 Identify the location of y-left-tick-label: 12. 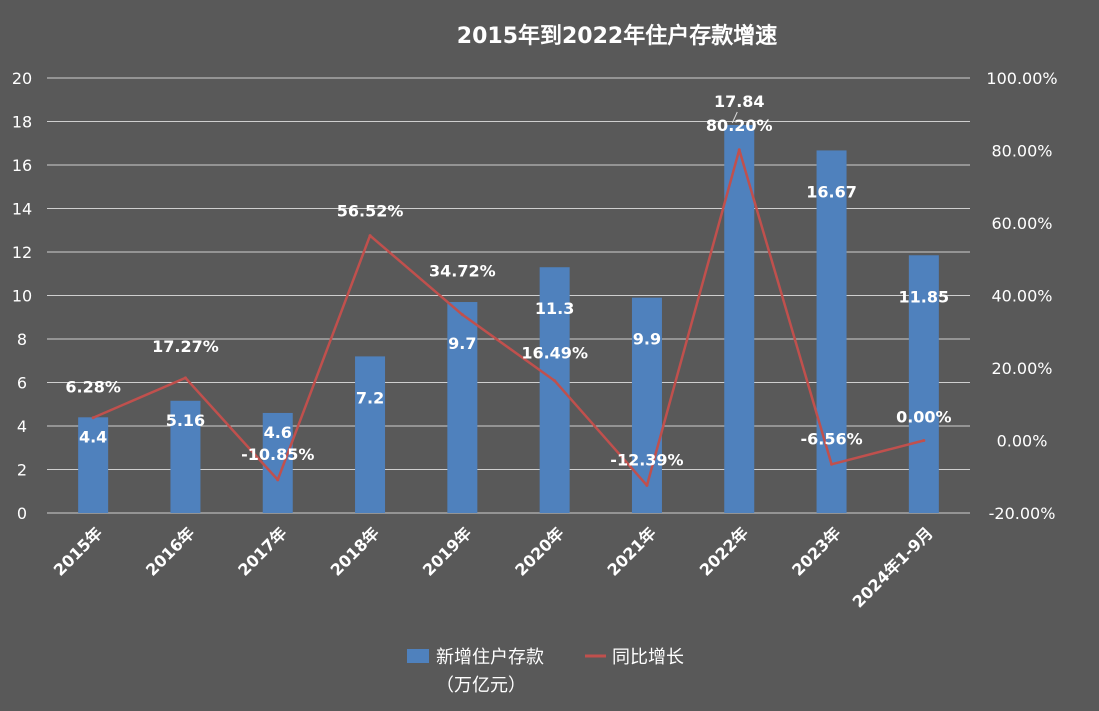
(22, 252).